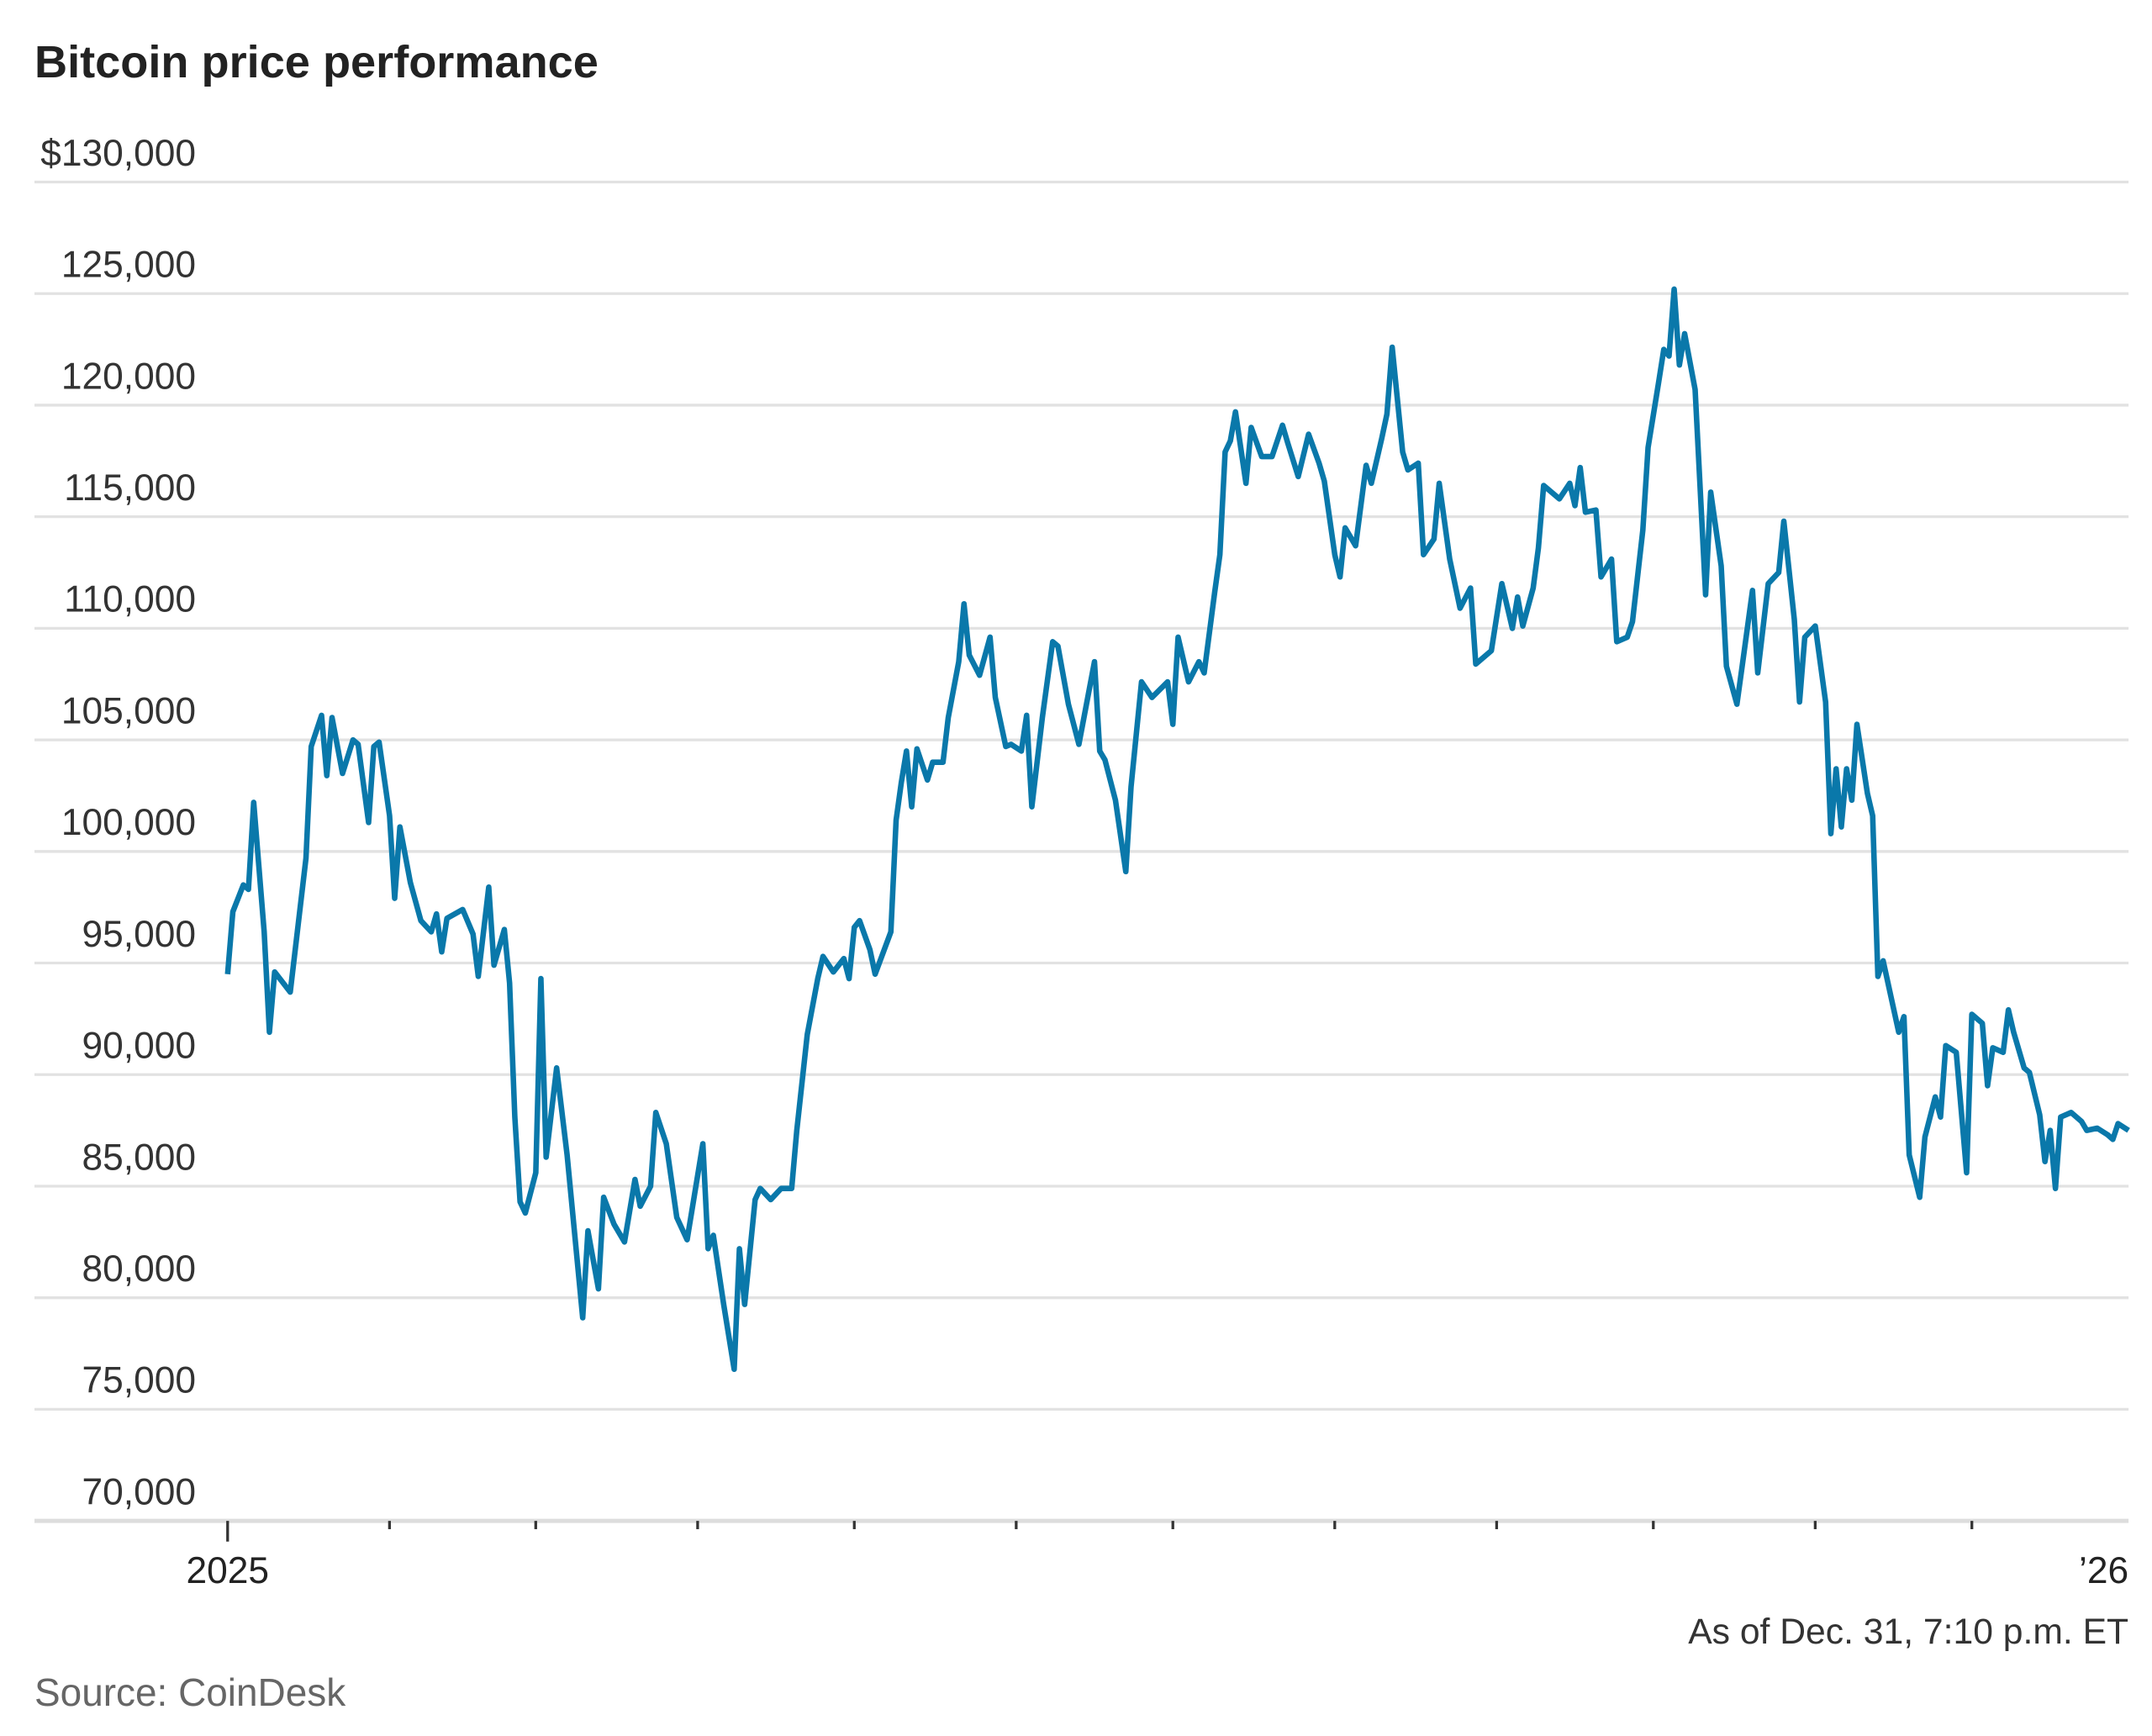  What do you see at coordinates (130, 599) in the screenshot?
I see `y-tick-label: 110,000` at bounding box center [130, 599].